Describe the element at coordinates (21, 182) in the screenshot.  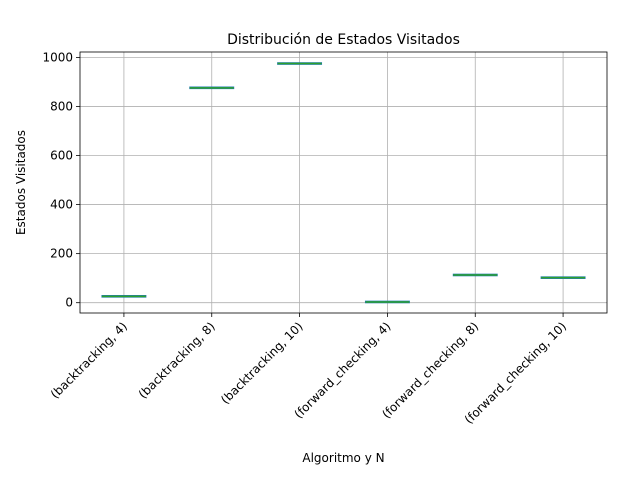
I see `y-axis-label: Estados Visitados` at that location.